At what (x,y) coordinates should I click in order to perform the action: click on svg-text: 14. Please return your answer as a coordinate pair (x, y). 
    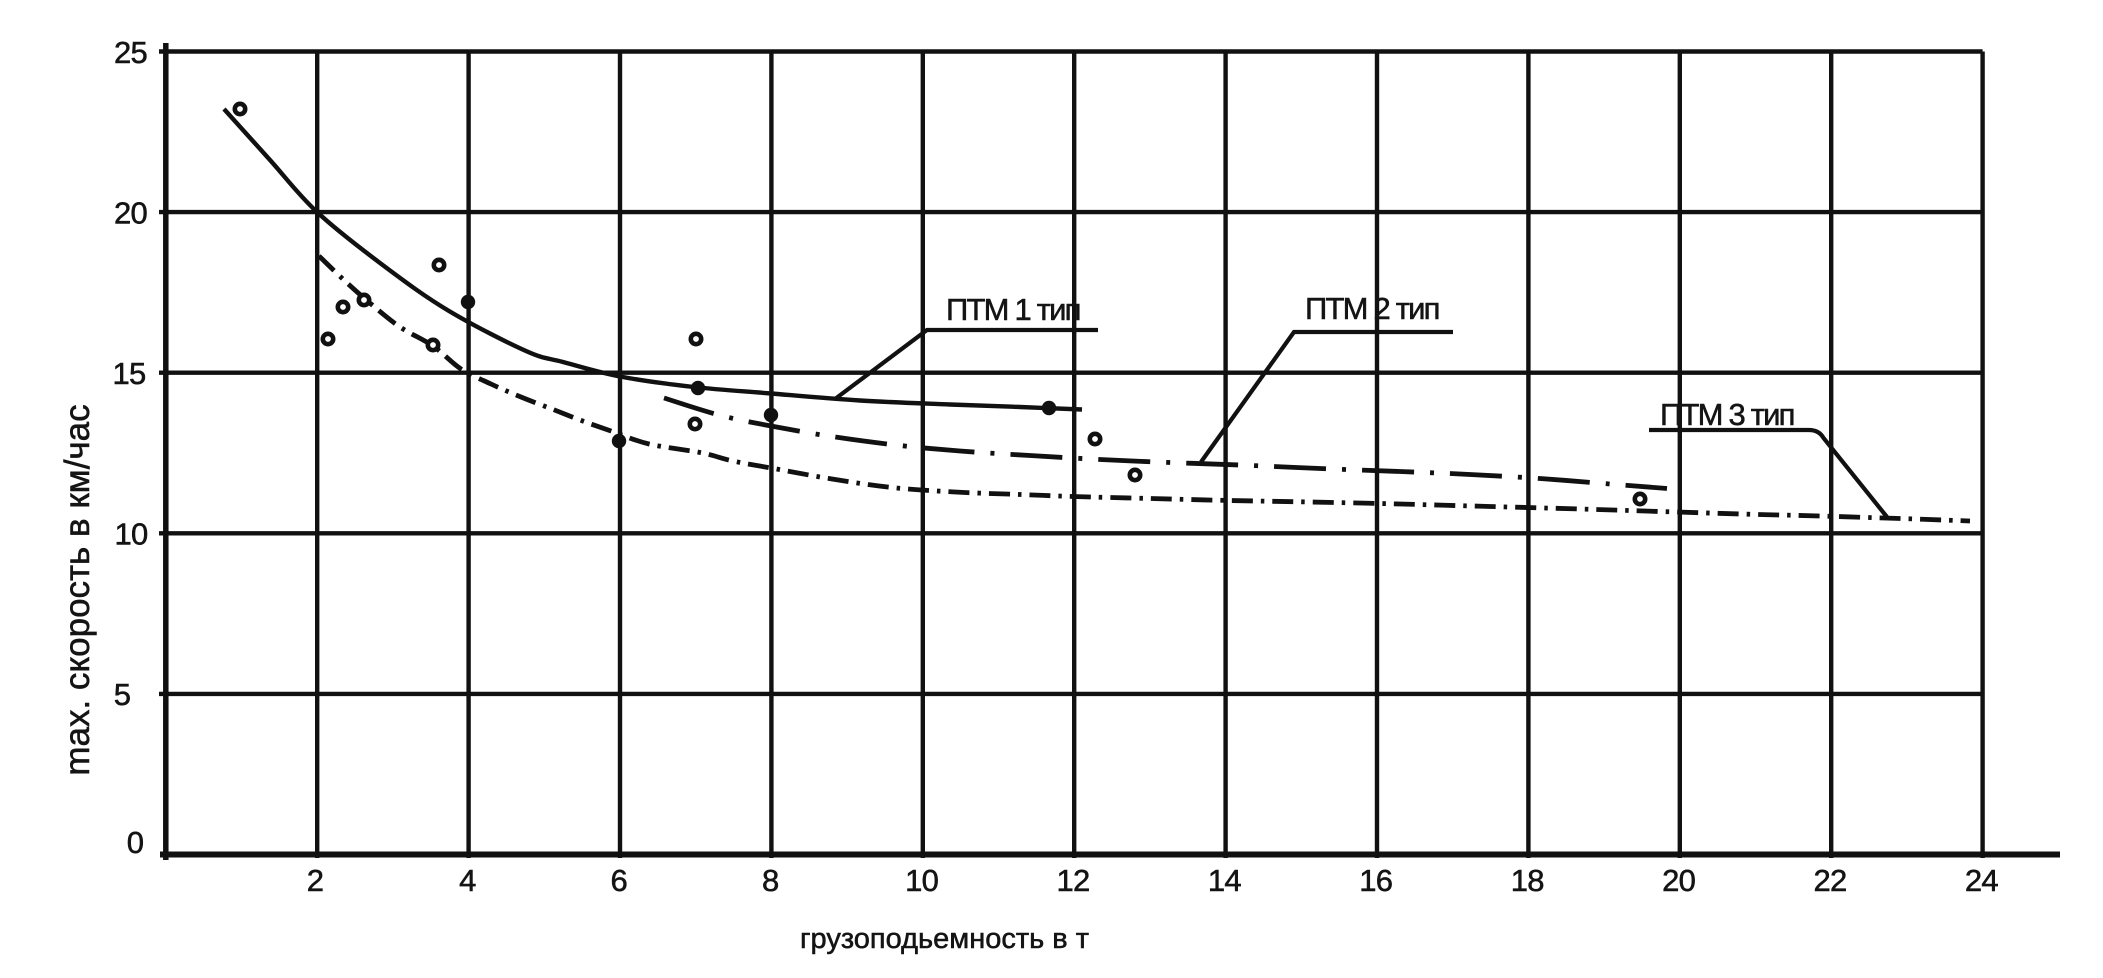
    Looking at the image, I should click on (1224, 880).